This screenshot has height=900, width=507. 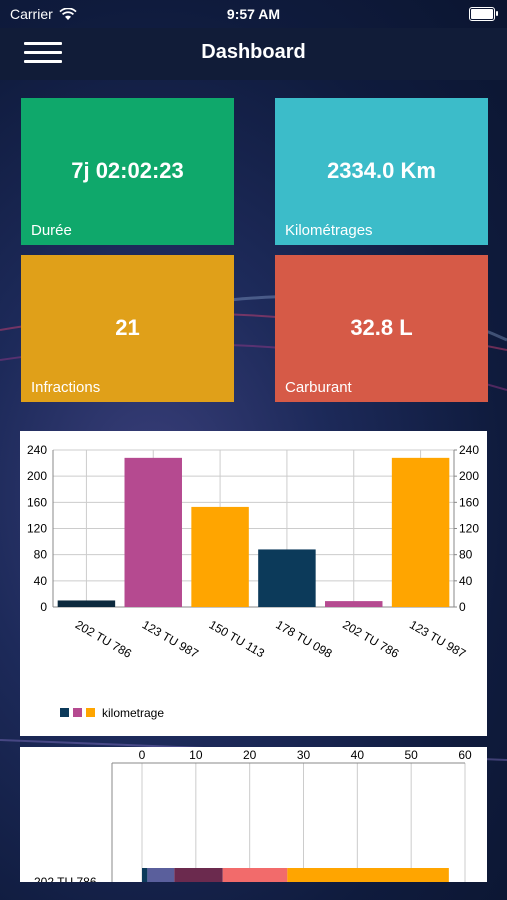 What do you see at coordinates (250, 755) in the screenshot?
I see `x-tick-label: 20` at bounding box center [250, 755].